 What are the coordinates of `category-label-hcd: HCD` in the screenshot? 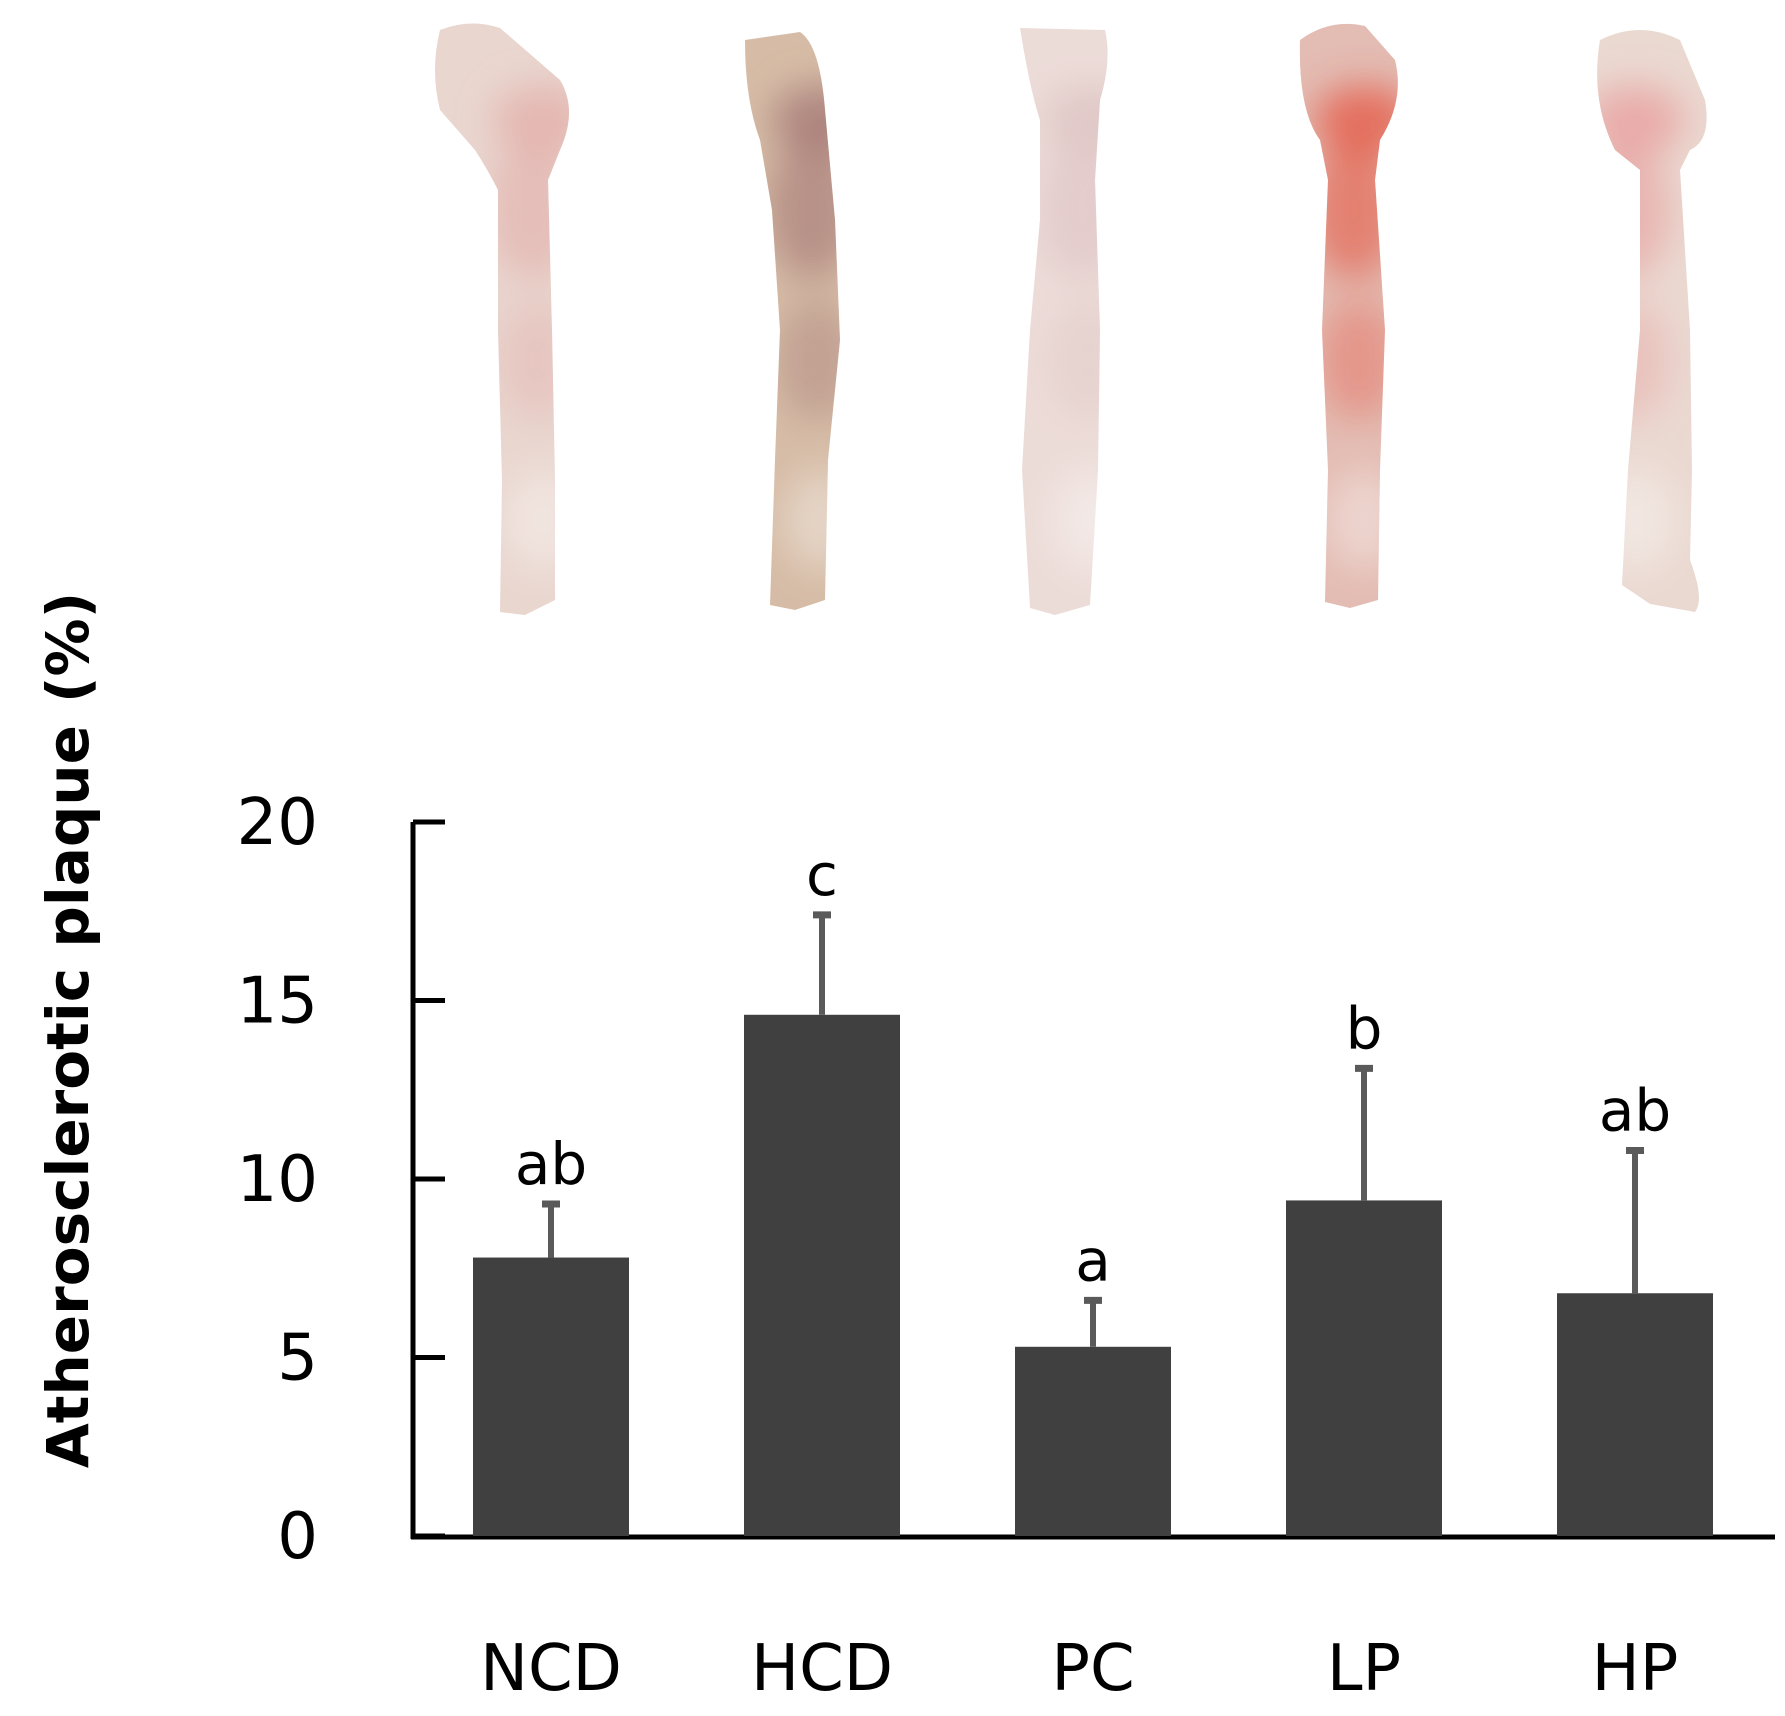 It's located at (822, 1669).